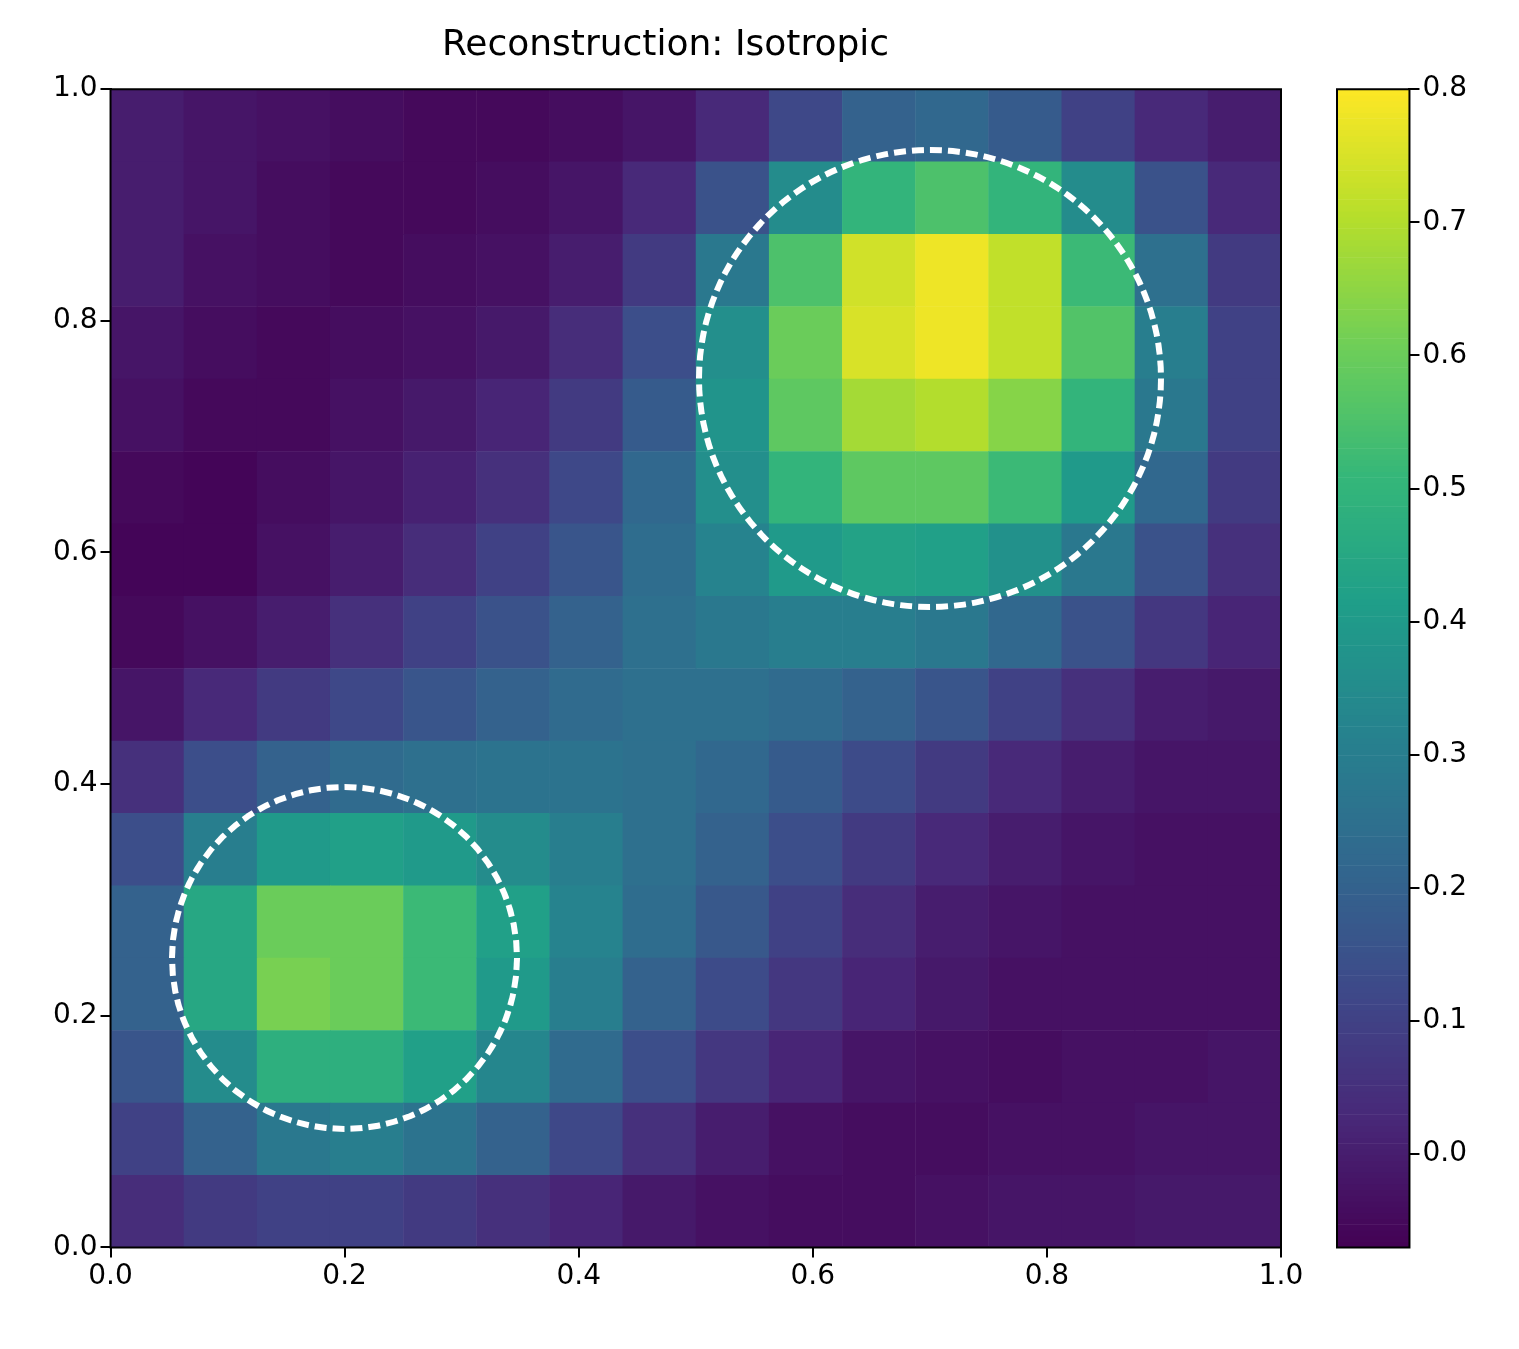 The width and height of the screenshot is (1519, 1349). Describe the element at coordinates (1444, 353) in the screenshot. I see `color-bar-label: 0.6` at that location.